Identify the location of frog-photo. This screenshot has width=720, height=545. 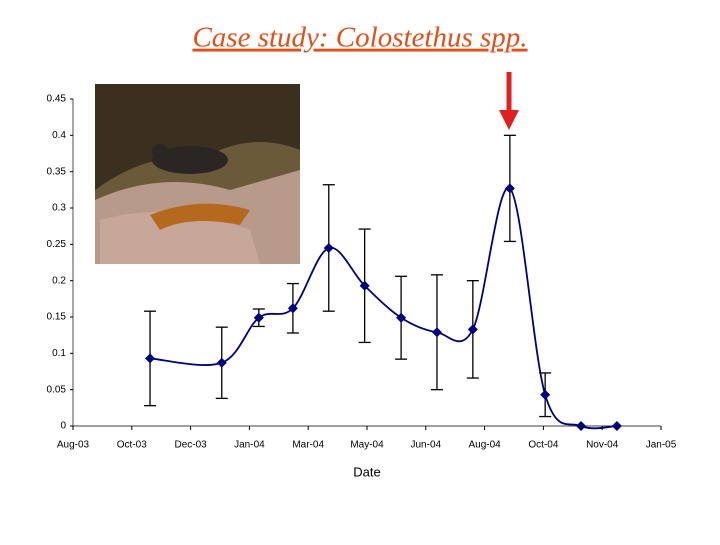
(197, 174).